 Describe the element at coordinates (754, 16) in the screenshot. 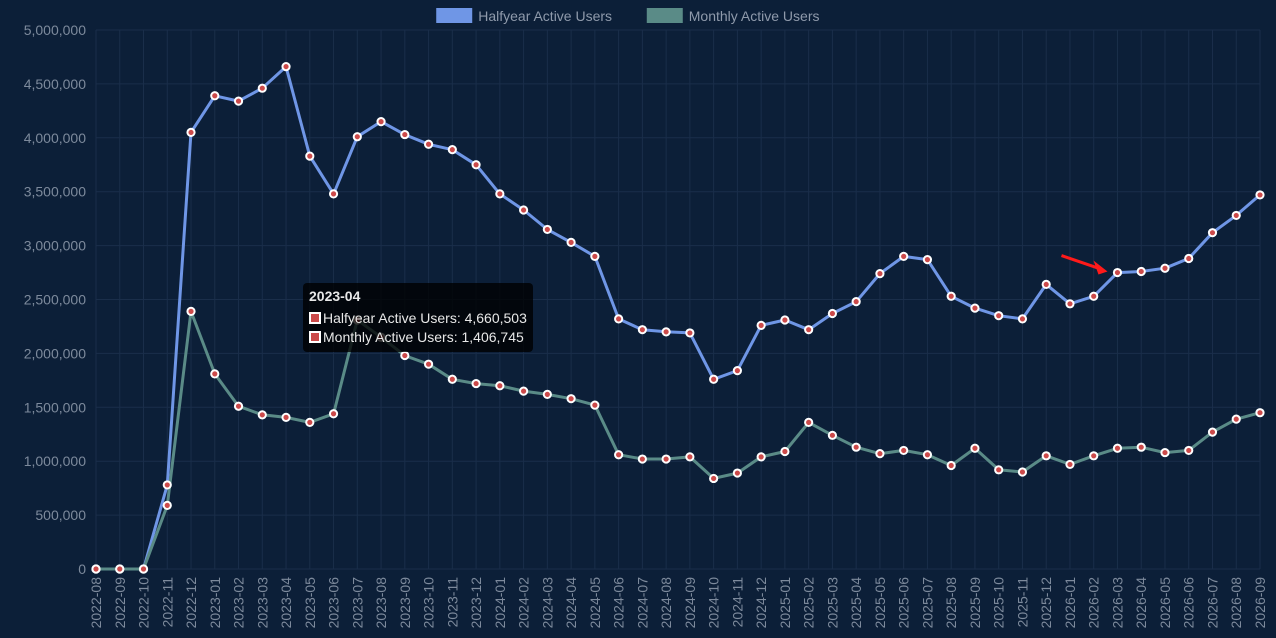

I see `legend-label: Monthly Active Users` at that location.